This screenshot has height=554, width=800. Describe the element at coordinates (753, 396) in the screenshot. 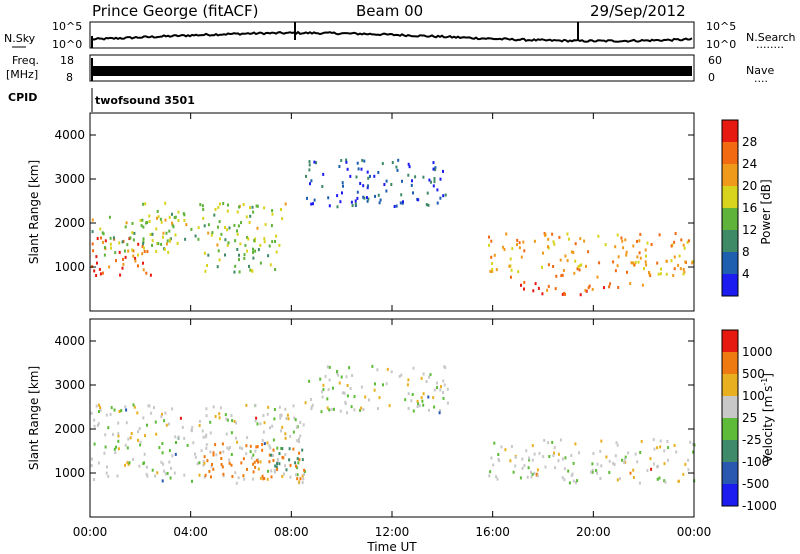

I see `colorbar-tick-label: 100` at that location.